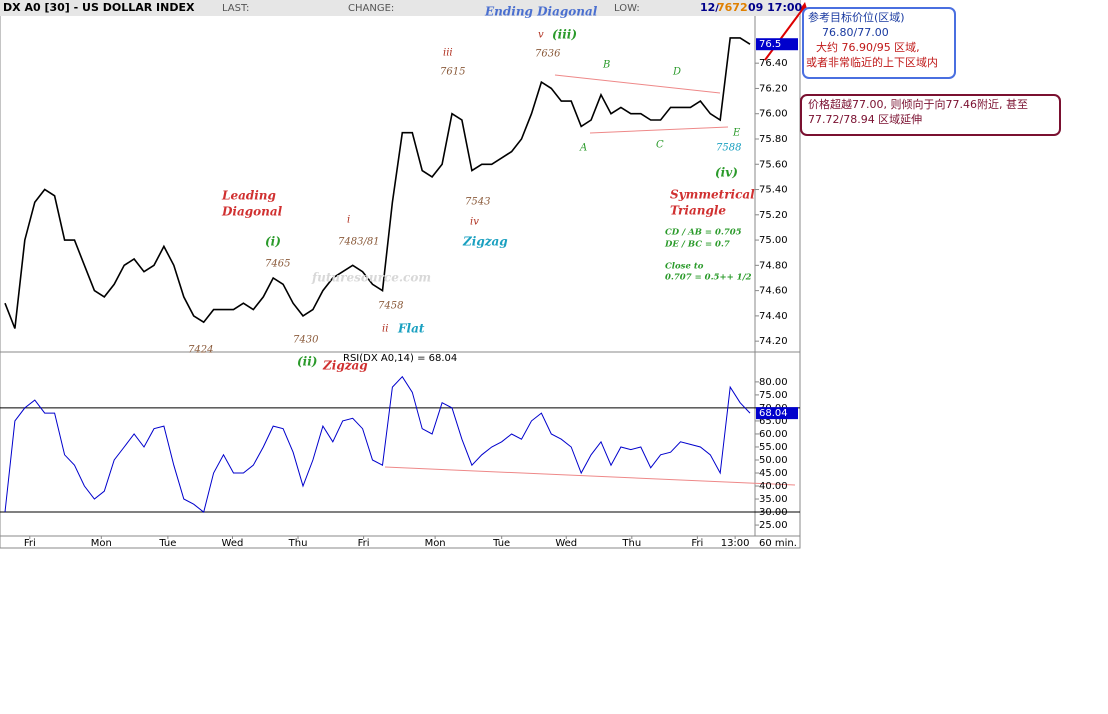  What do you see at coordinates (99, 7) in the screenshot?
I see `chart-title: DX A0 [30] - US DOLLAR INDEX` at bounding box center [99, 7].